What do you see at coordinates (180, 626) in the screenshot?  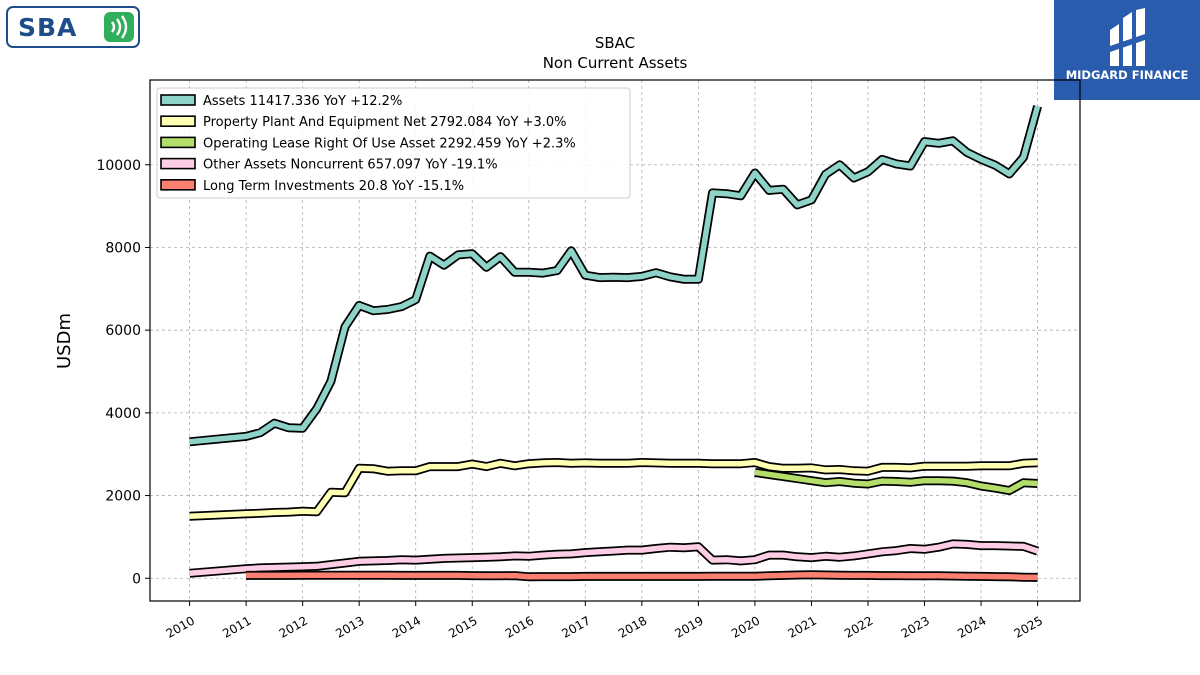 I see `x-tick-label: 2010` at bounding box center [180, 626].